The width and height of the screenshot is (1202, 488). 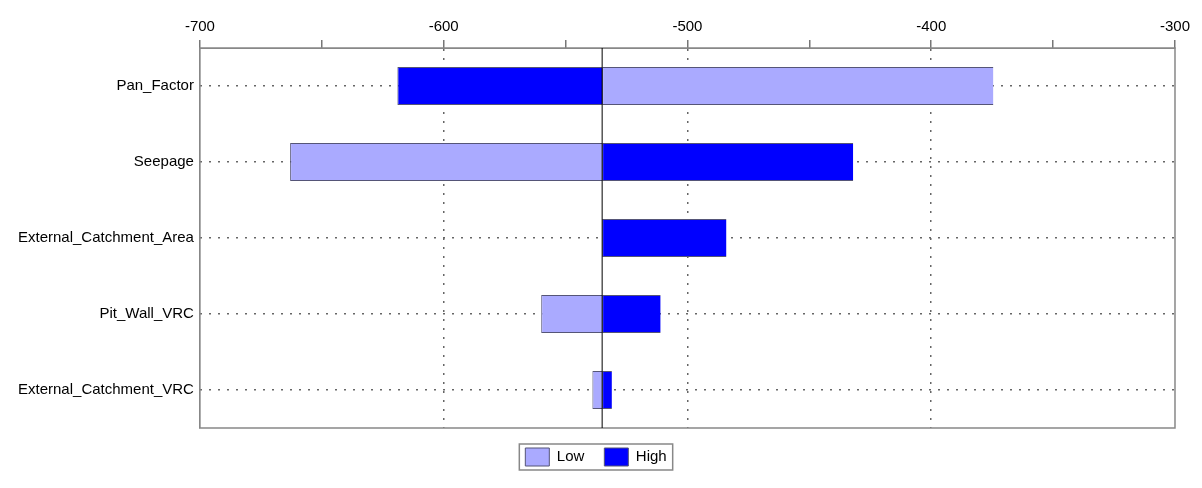 I want to click on x-tick-label: -400, so click(x=931, y=26).